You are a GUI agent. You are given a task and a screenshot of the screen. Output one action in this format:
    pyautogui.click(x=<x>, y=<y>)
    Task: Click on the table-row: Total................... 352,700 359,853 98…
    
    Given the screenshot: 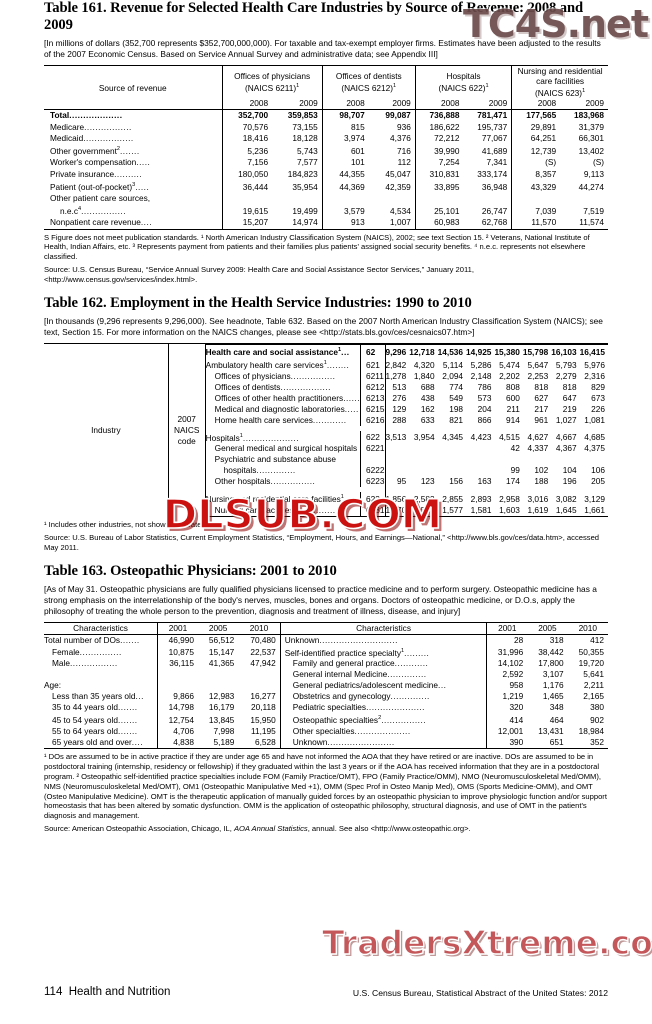 What is the action you would take?
    pyautogui.click(x=326, y=115)
    